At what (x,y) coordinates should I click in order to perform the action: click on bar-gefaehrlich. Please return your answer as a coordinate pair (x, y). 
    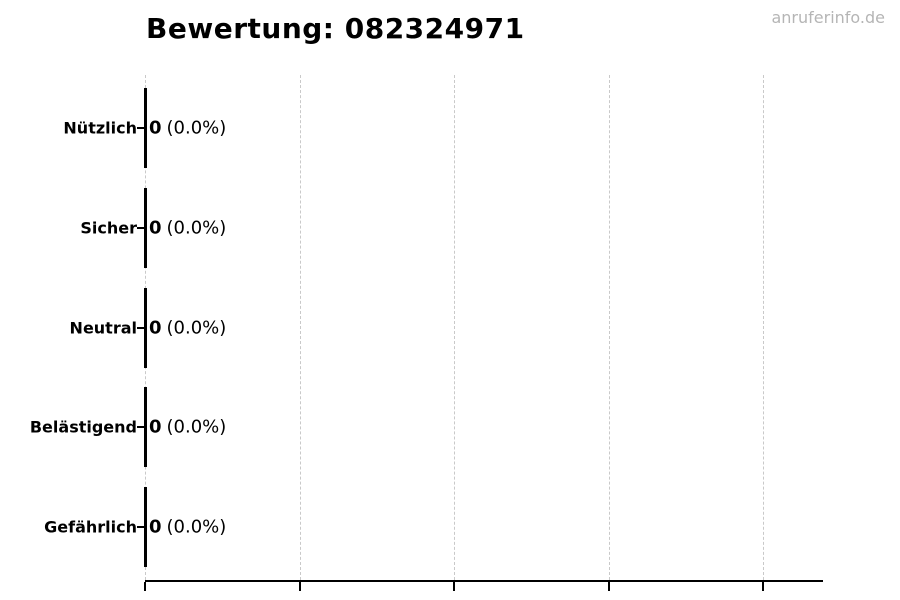
    Looking at the image, I should click on (145, 527).